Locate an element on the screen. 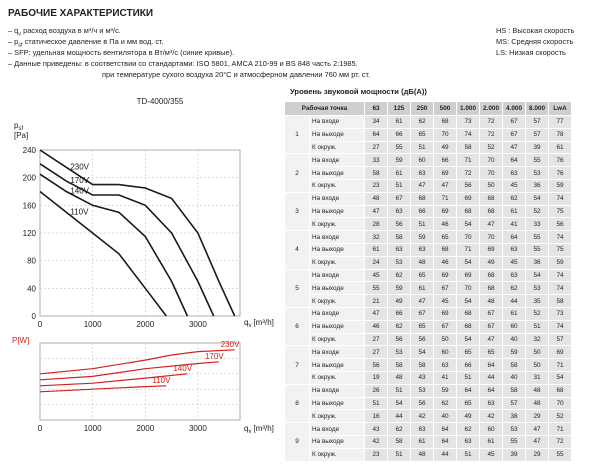  value-cell: 67 is located at coordinates (491, 326).